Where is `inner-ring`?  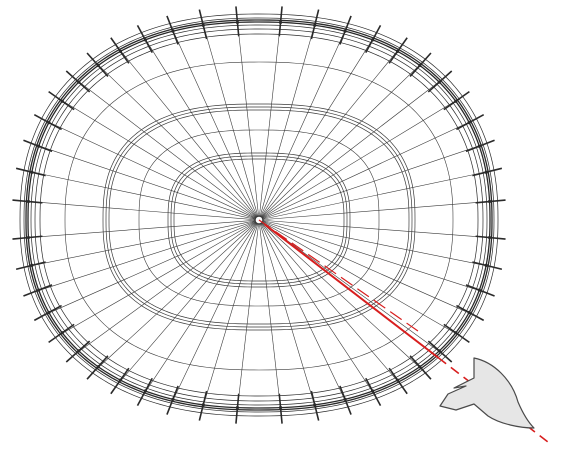
inner-ring is located at coordinates (259, 220).